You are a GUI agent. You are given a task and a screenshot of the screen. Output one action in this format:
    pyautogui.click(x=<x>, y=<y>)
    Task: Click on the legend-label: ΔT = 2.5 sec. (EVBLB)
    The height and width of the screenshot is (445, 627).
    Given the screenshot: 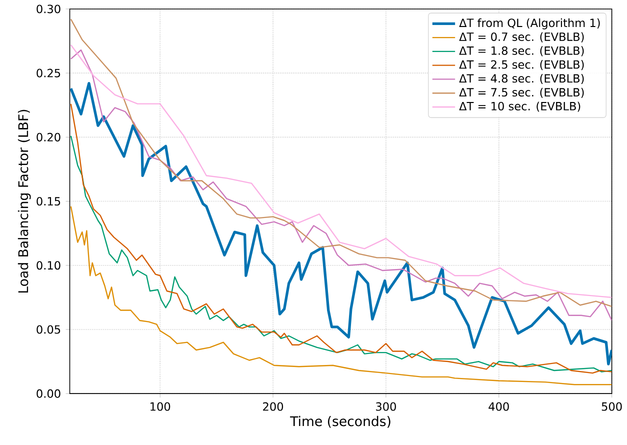 What is the action you would take?
    pyautogui.click(x=521, y=65)
    